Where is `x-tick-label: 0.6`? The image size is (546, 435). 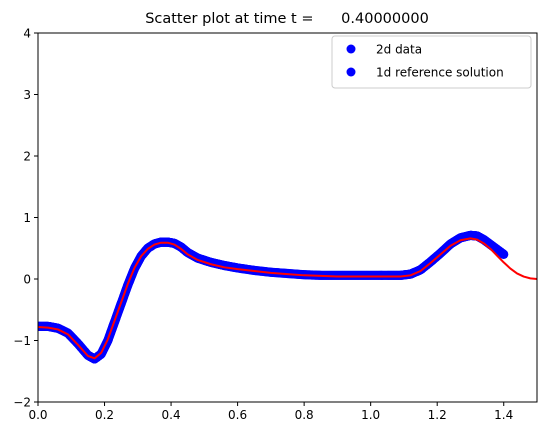
x-tick-label: 0.6 is located at coordinates (237, 415).